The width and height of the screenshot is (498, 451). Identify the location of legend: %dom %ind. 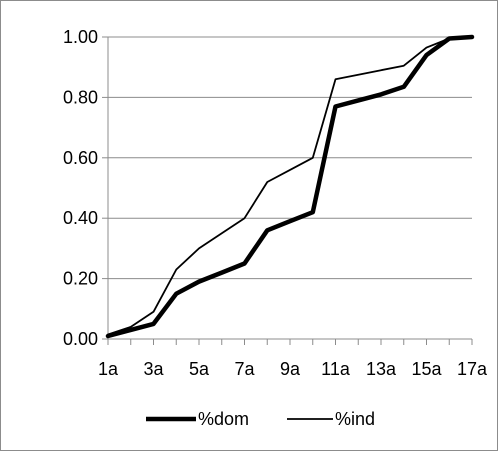
(260, 419).